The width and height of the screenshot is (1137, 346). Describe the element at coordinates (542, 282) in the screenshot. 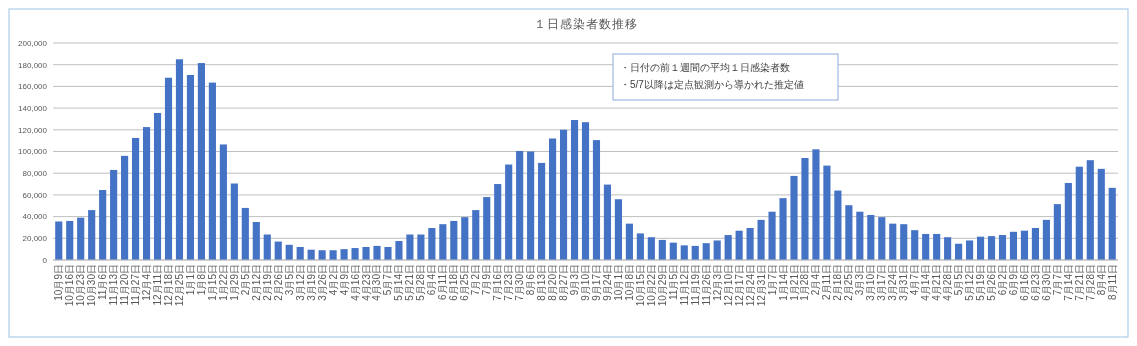

I see `x-tick-label: 8月13日` at that location.